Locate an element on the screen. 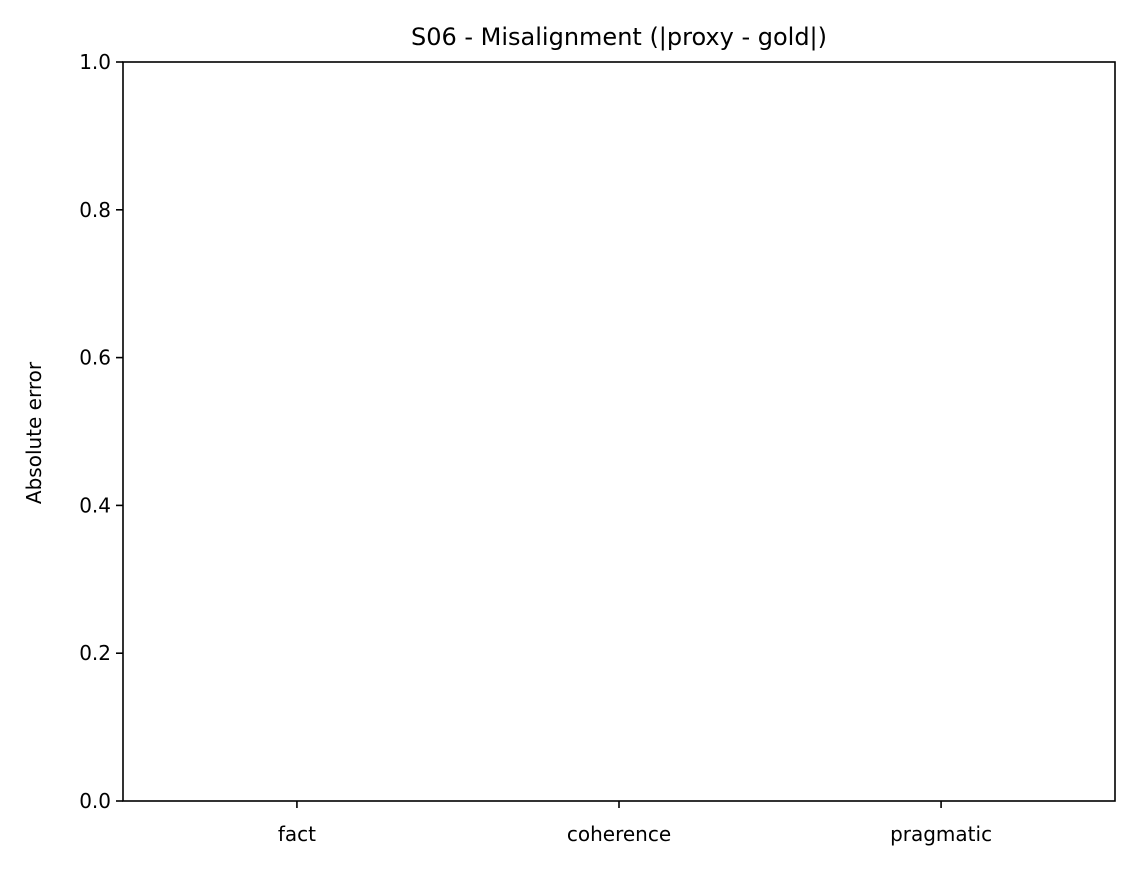 This screenshot has height=869, width=1134. chart-title: S06 - Misalignment (|proxy - gold|) is located at coordinates (619, 37).